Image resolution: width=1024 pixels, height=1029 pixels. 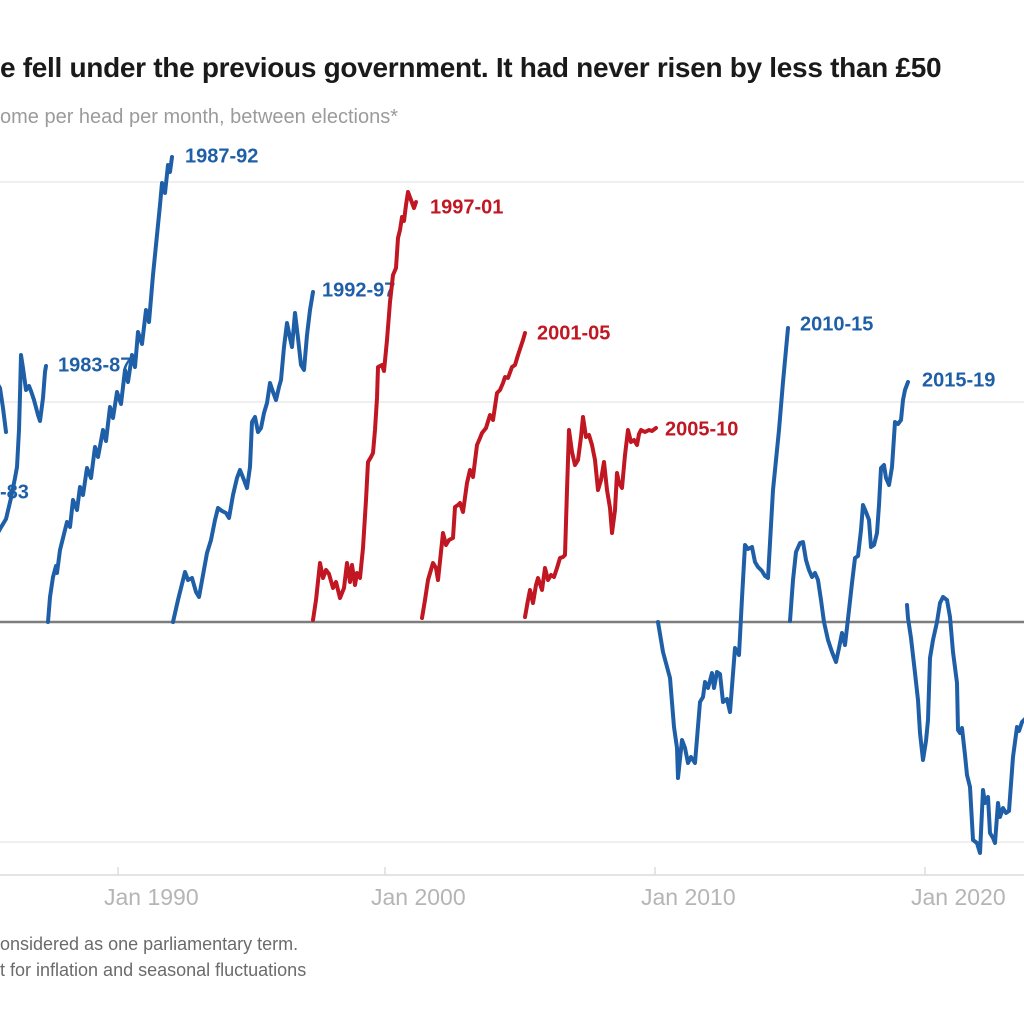 I want to click on series-label-1997-01: 1997-01, so click(x=466, y=207).